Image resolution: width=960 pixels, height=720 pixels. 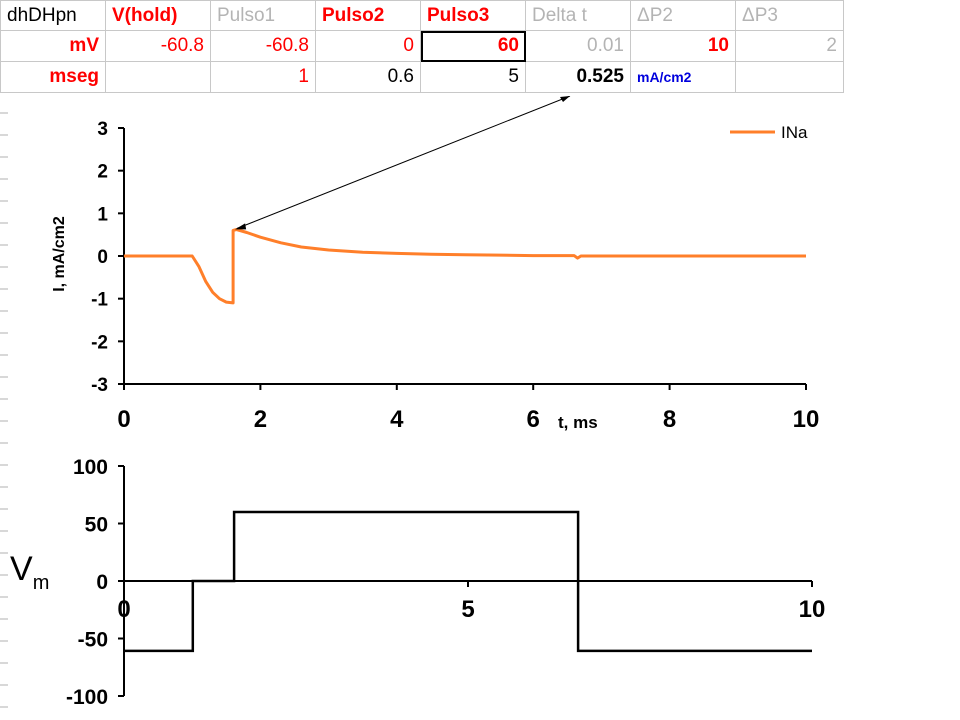 What do you see at coordinates (263, 15) in the screenshot?
I see `sheet-cell: Pulso1` at bounding box center [263, 15].